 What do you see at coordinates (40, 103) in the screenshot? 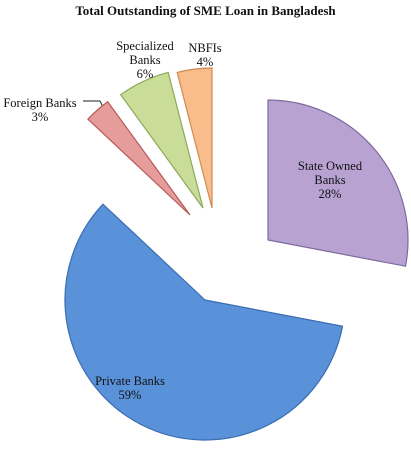
I see `slice-name: Foreign Banks` at bounding box center [40, 103].